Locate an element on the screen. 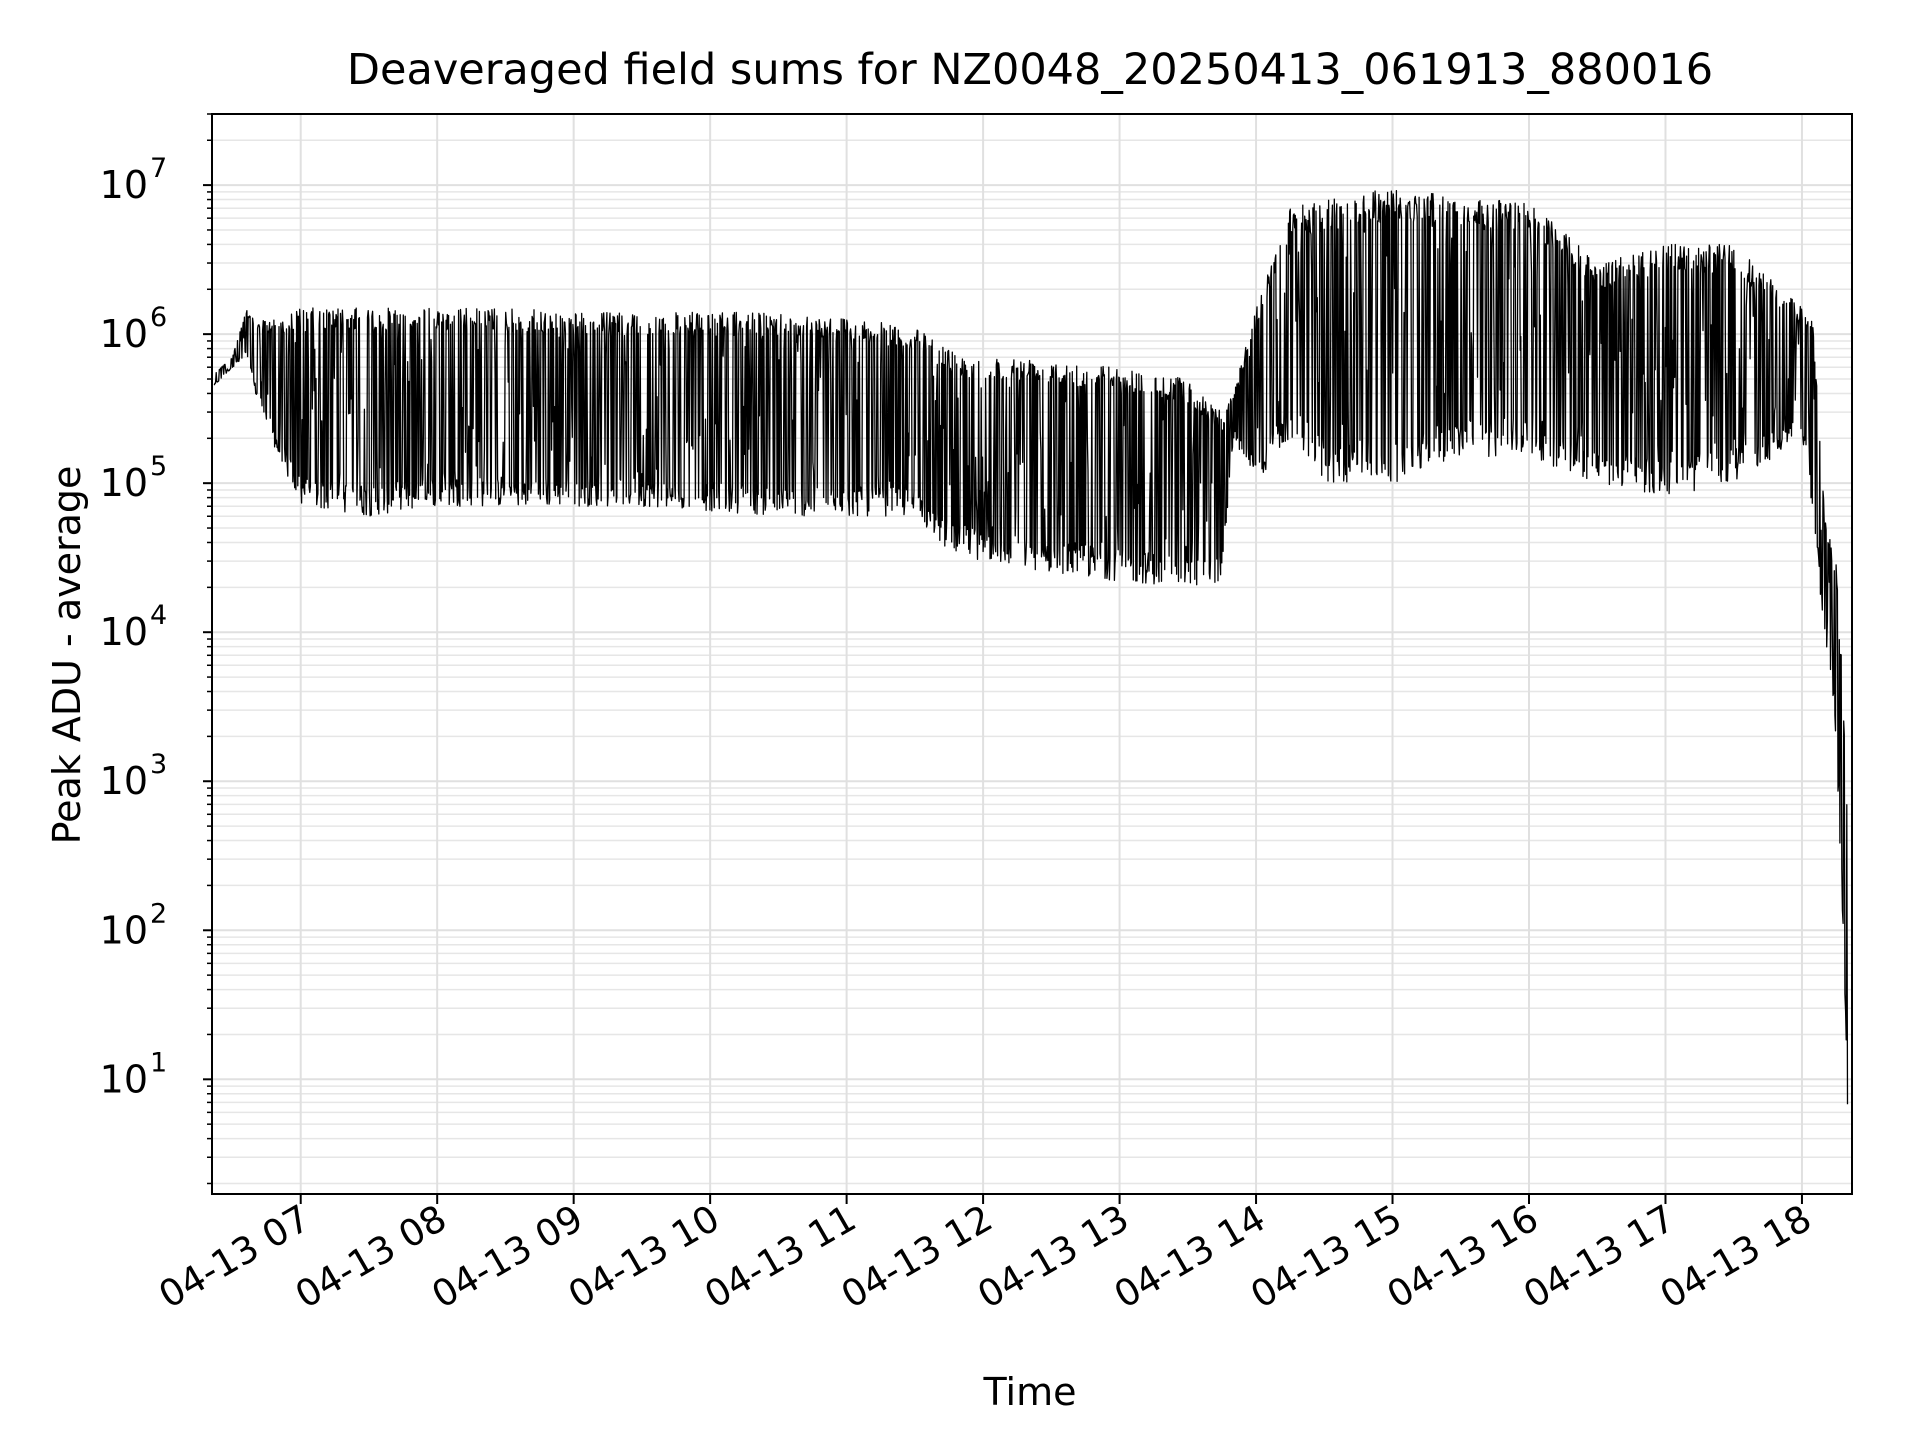  x-tick-label: 04-13 16 is located at coordinates (1463, 1257).